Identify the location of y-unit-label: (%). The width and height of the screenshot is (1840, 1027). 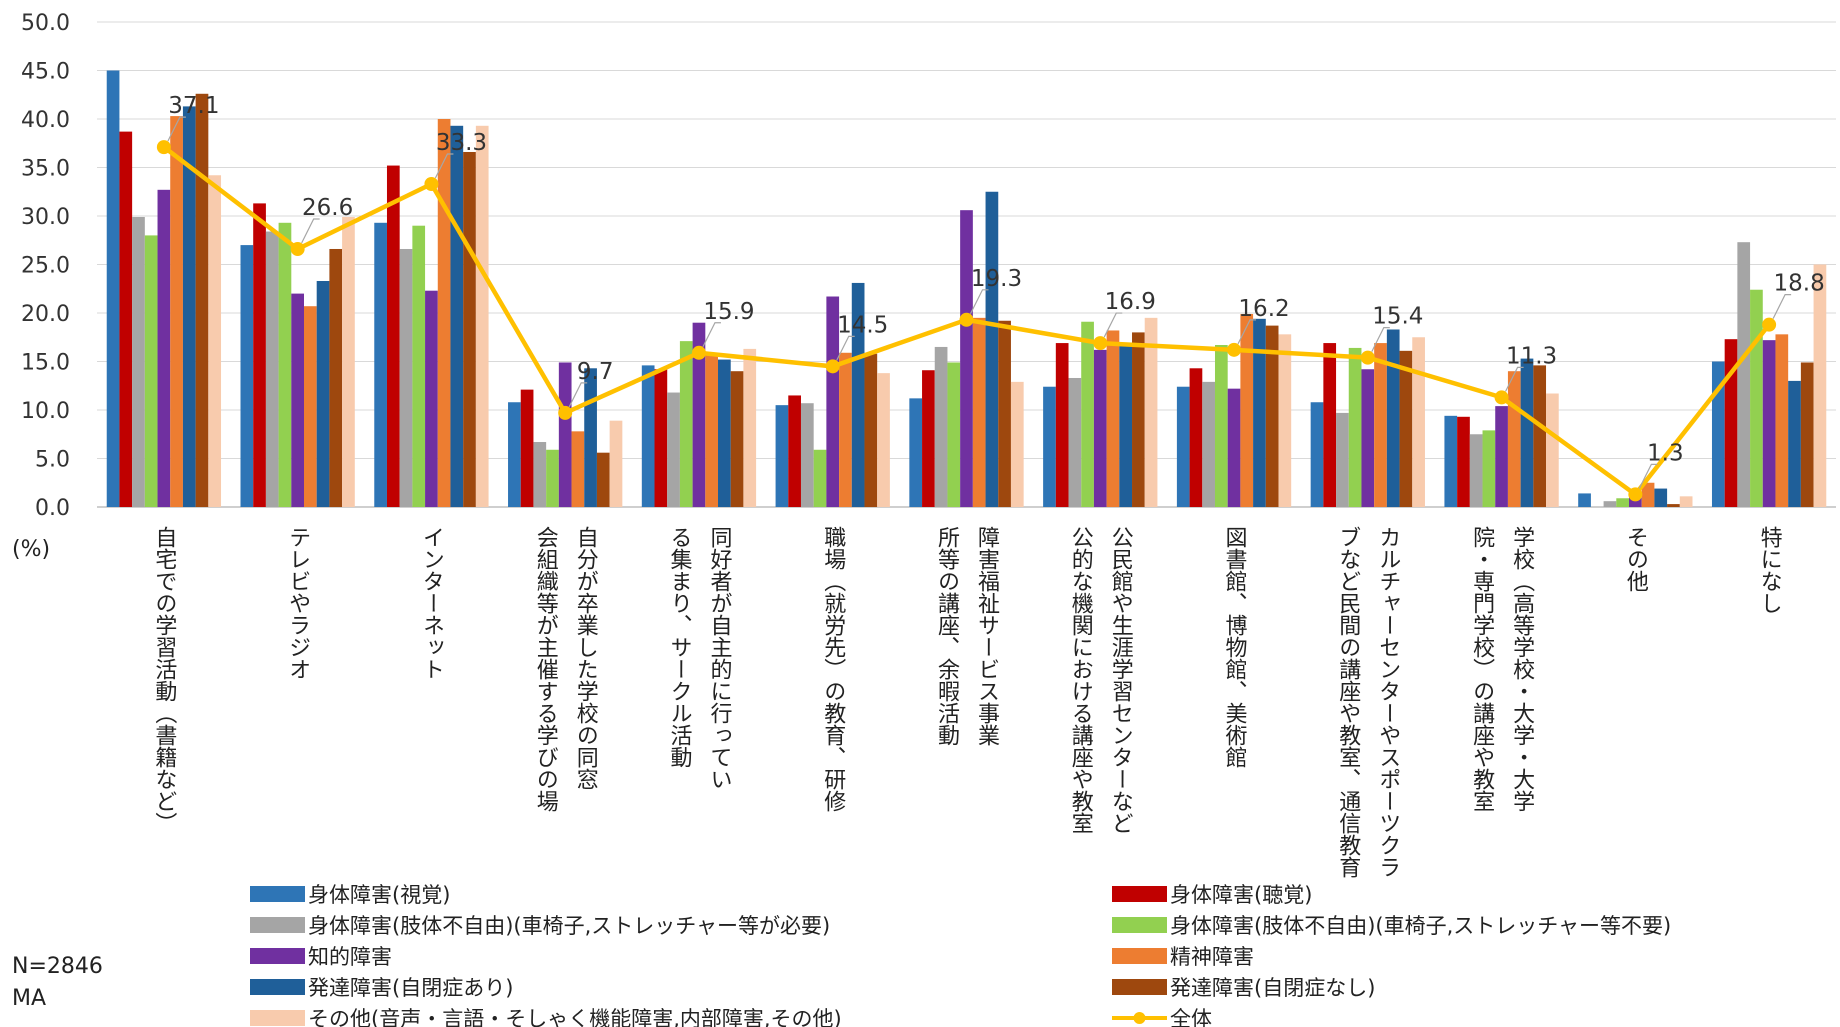
(31, 549).